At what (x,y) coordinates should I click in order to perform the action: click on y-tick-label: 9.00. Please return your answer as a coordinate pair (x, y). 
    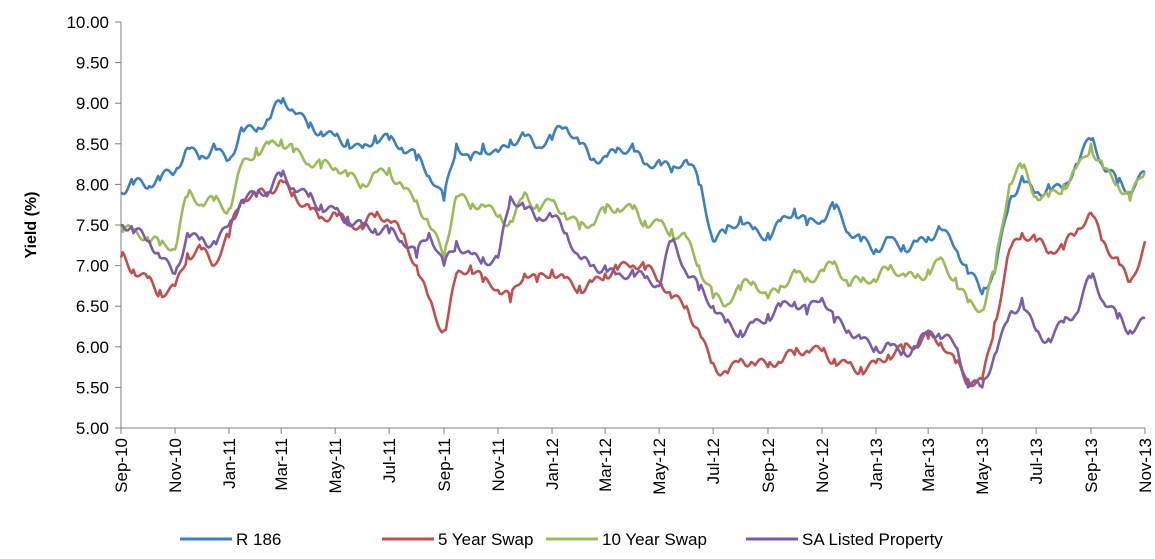
    Looking at the image, I should click on (92, 103).